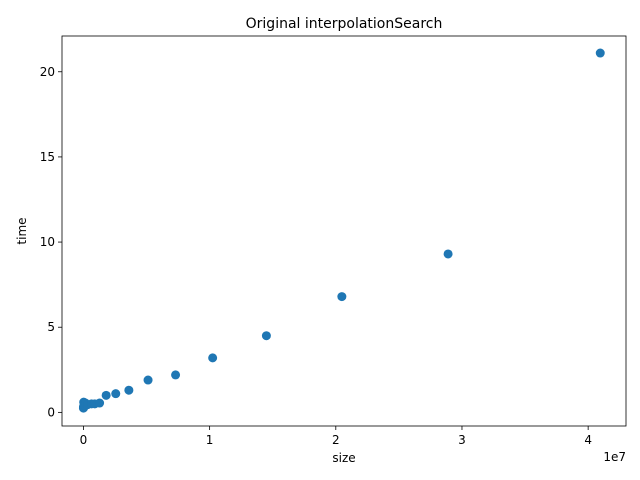 The image size is (640, 480). Describe the element at coordinates (588, 440) in the screenshot. I see `x-tick-label: 4` at that location.